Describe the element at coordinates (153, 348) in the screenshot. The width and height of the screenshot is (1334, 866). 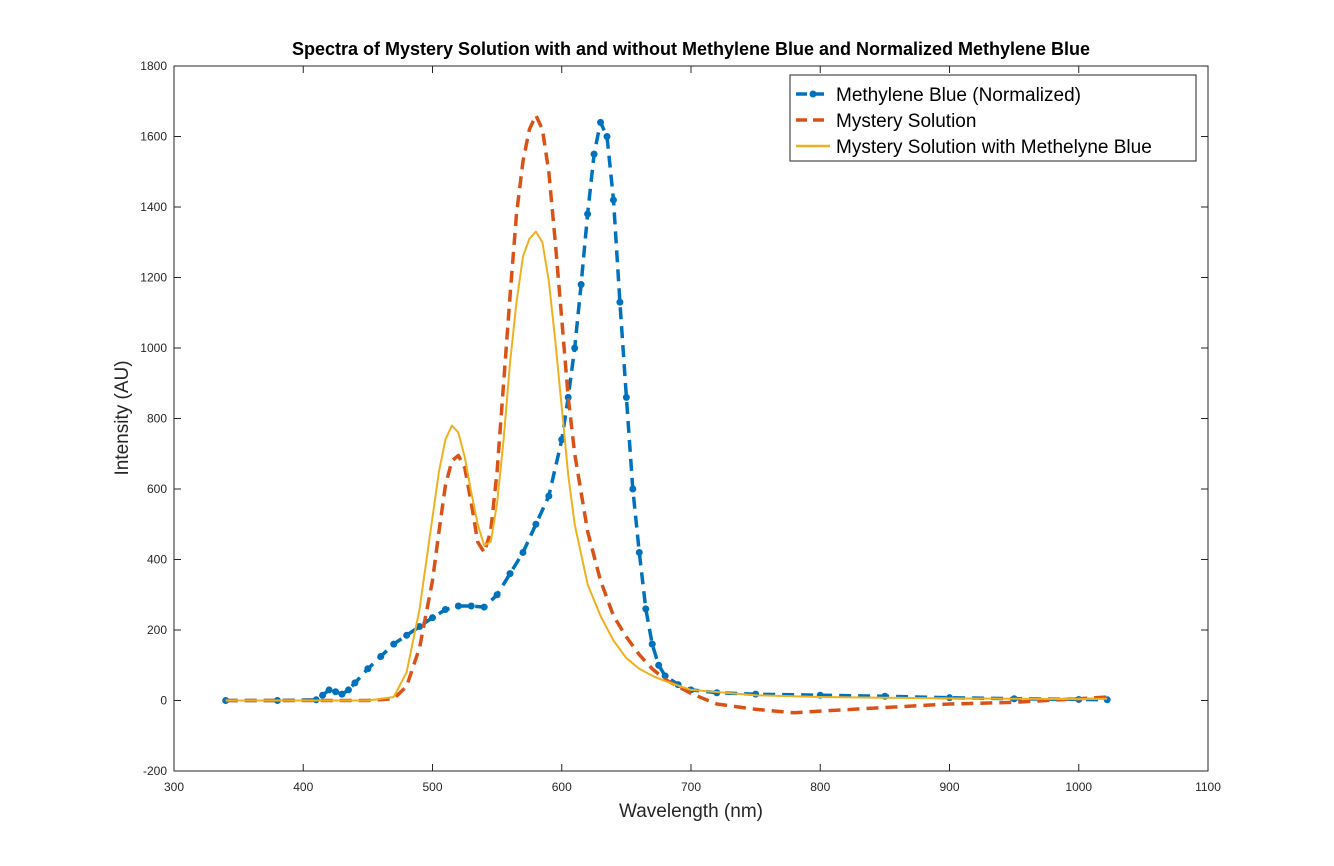
I see `y-tick-label: 1000` at that location.